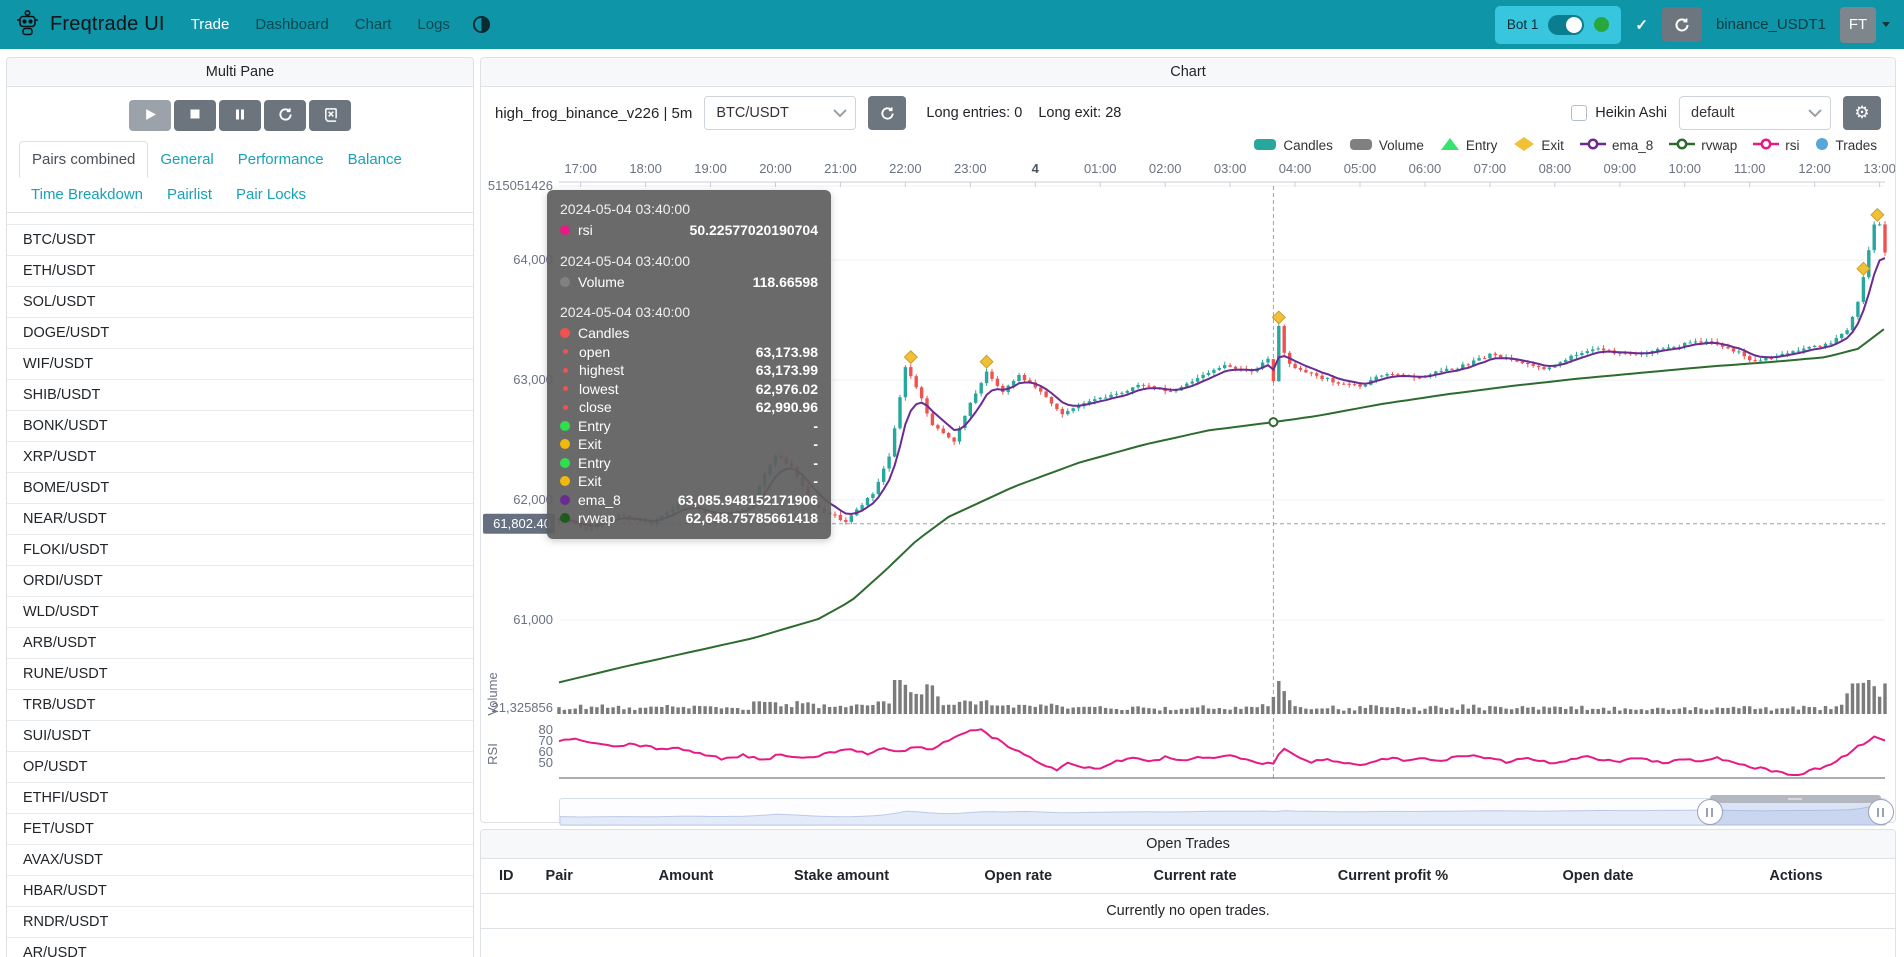  What do you see at coordinates (1524, 145) in the screenshot?
I see `exit-legend-marker` at bounding box center [1524, 145].